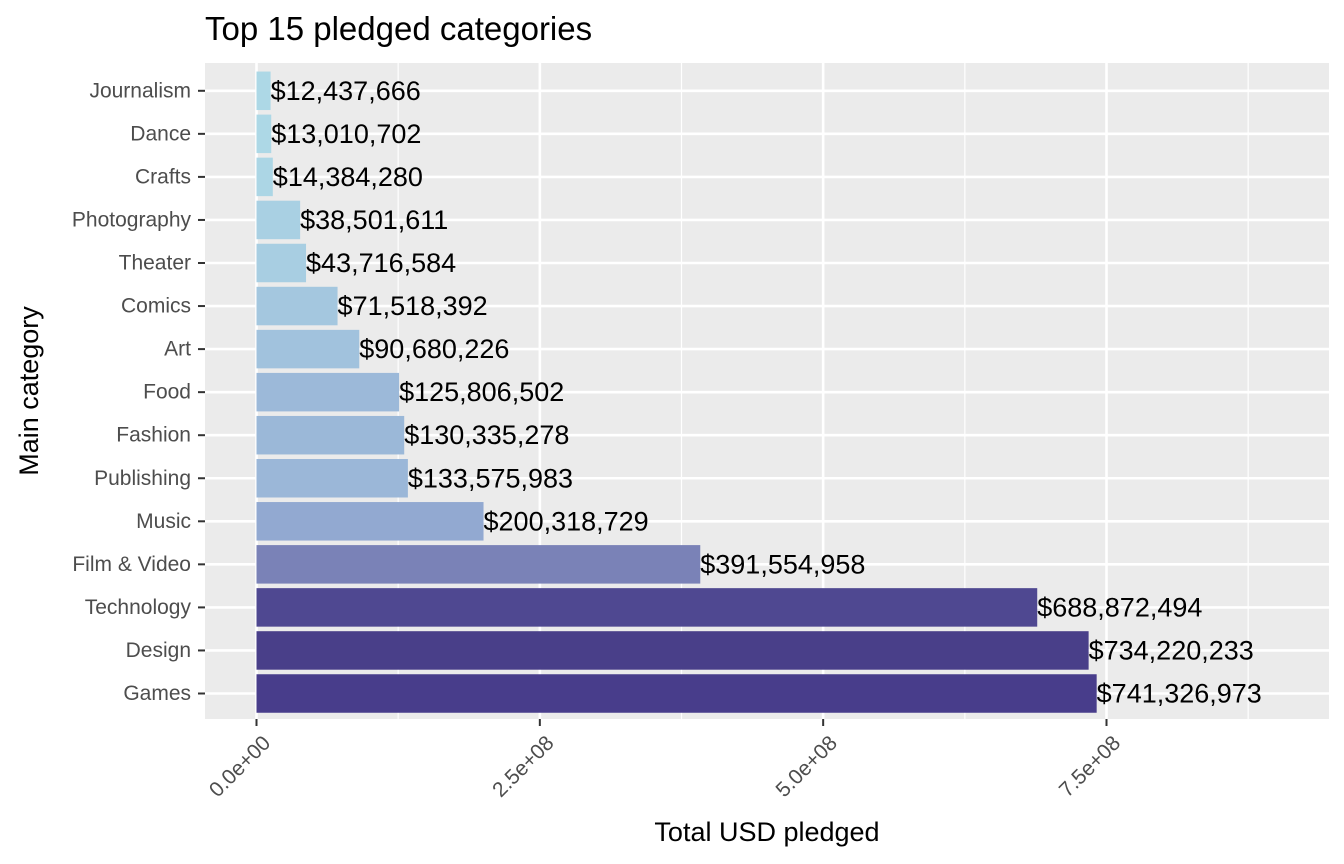  What do you see at coordinates (240, 766) in the screenshot?
I see `x-tick-label: 0.0e+00` at bounding box center [240, 766].